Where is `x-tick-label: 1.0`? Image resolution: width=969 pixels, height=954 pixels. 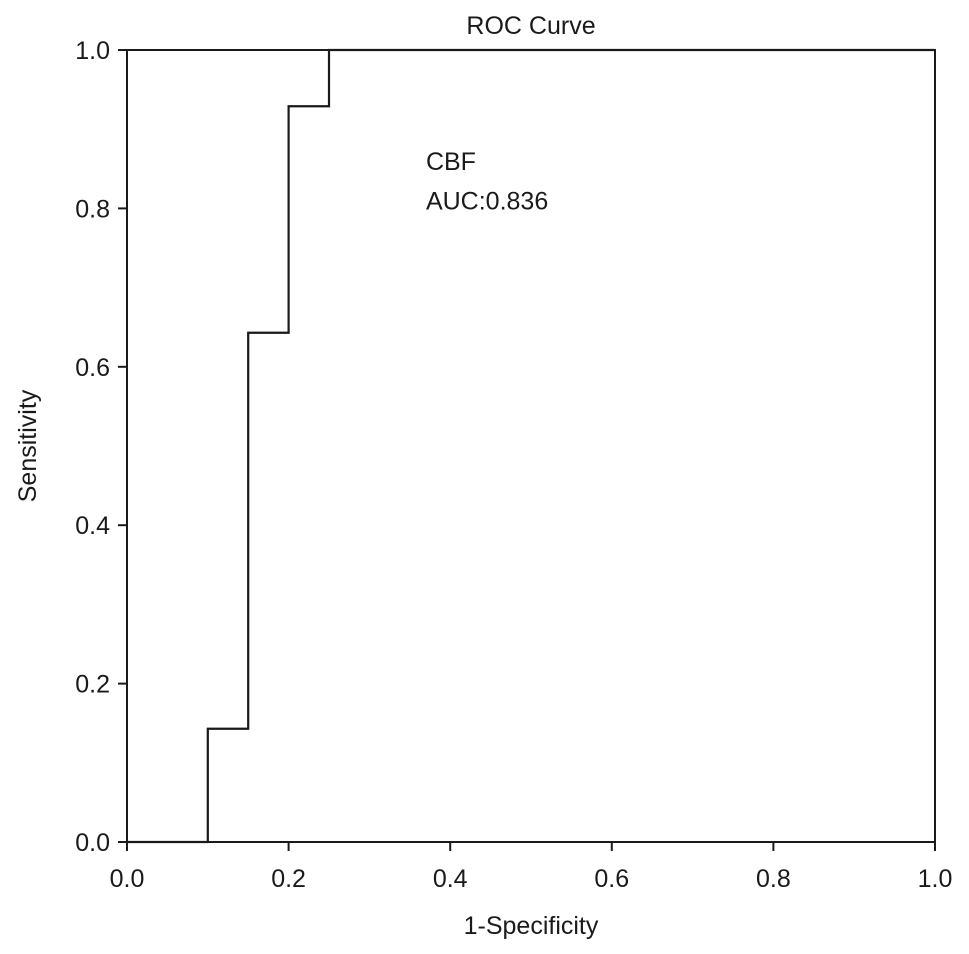
x-tick-label: 1.0 is located at coordinates (935, 879).